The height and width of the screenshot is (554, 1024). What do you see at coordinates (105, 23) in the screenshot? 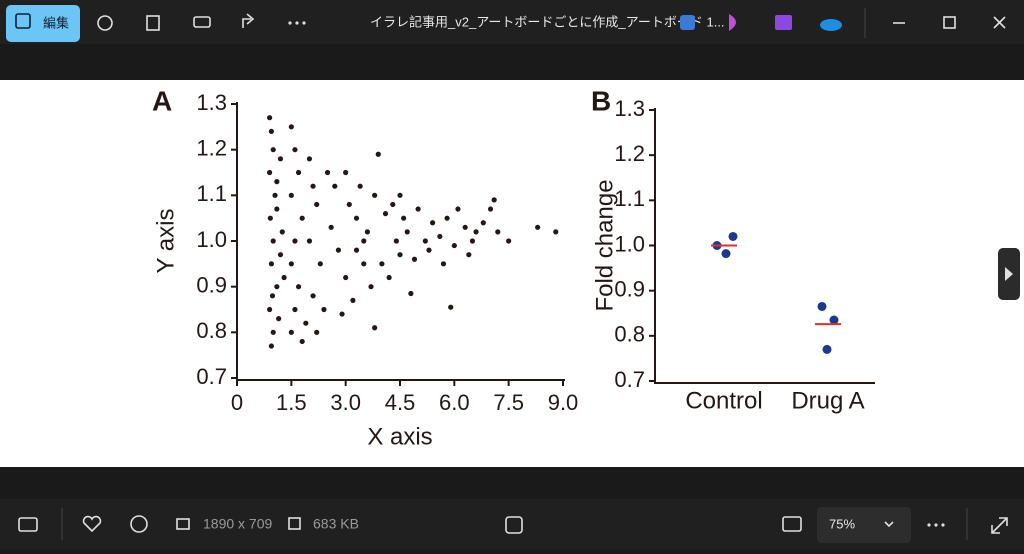
I see `rotate-button` at bounding box center [105, 23].